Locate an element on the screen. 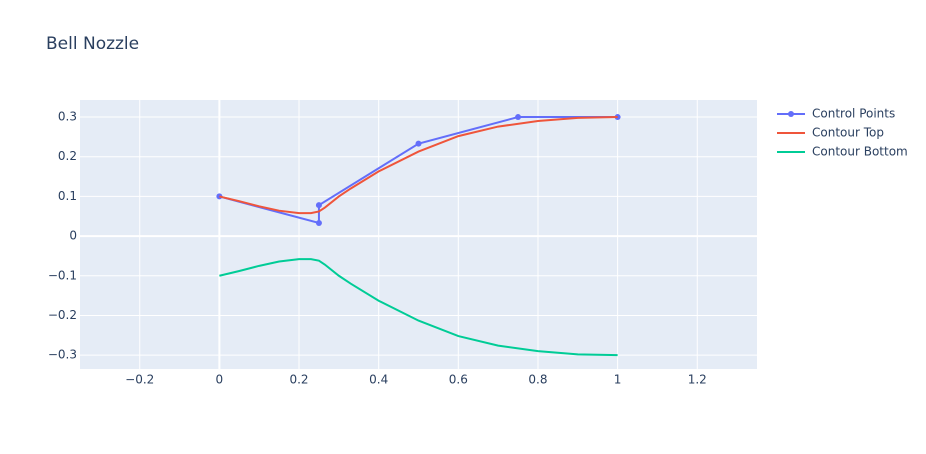 This screenshot has width=926, height=454. y-tick-label: 0.2 is located at coordinates (67, 156).